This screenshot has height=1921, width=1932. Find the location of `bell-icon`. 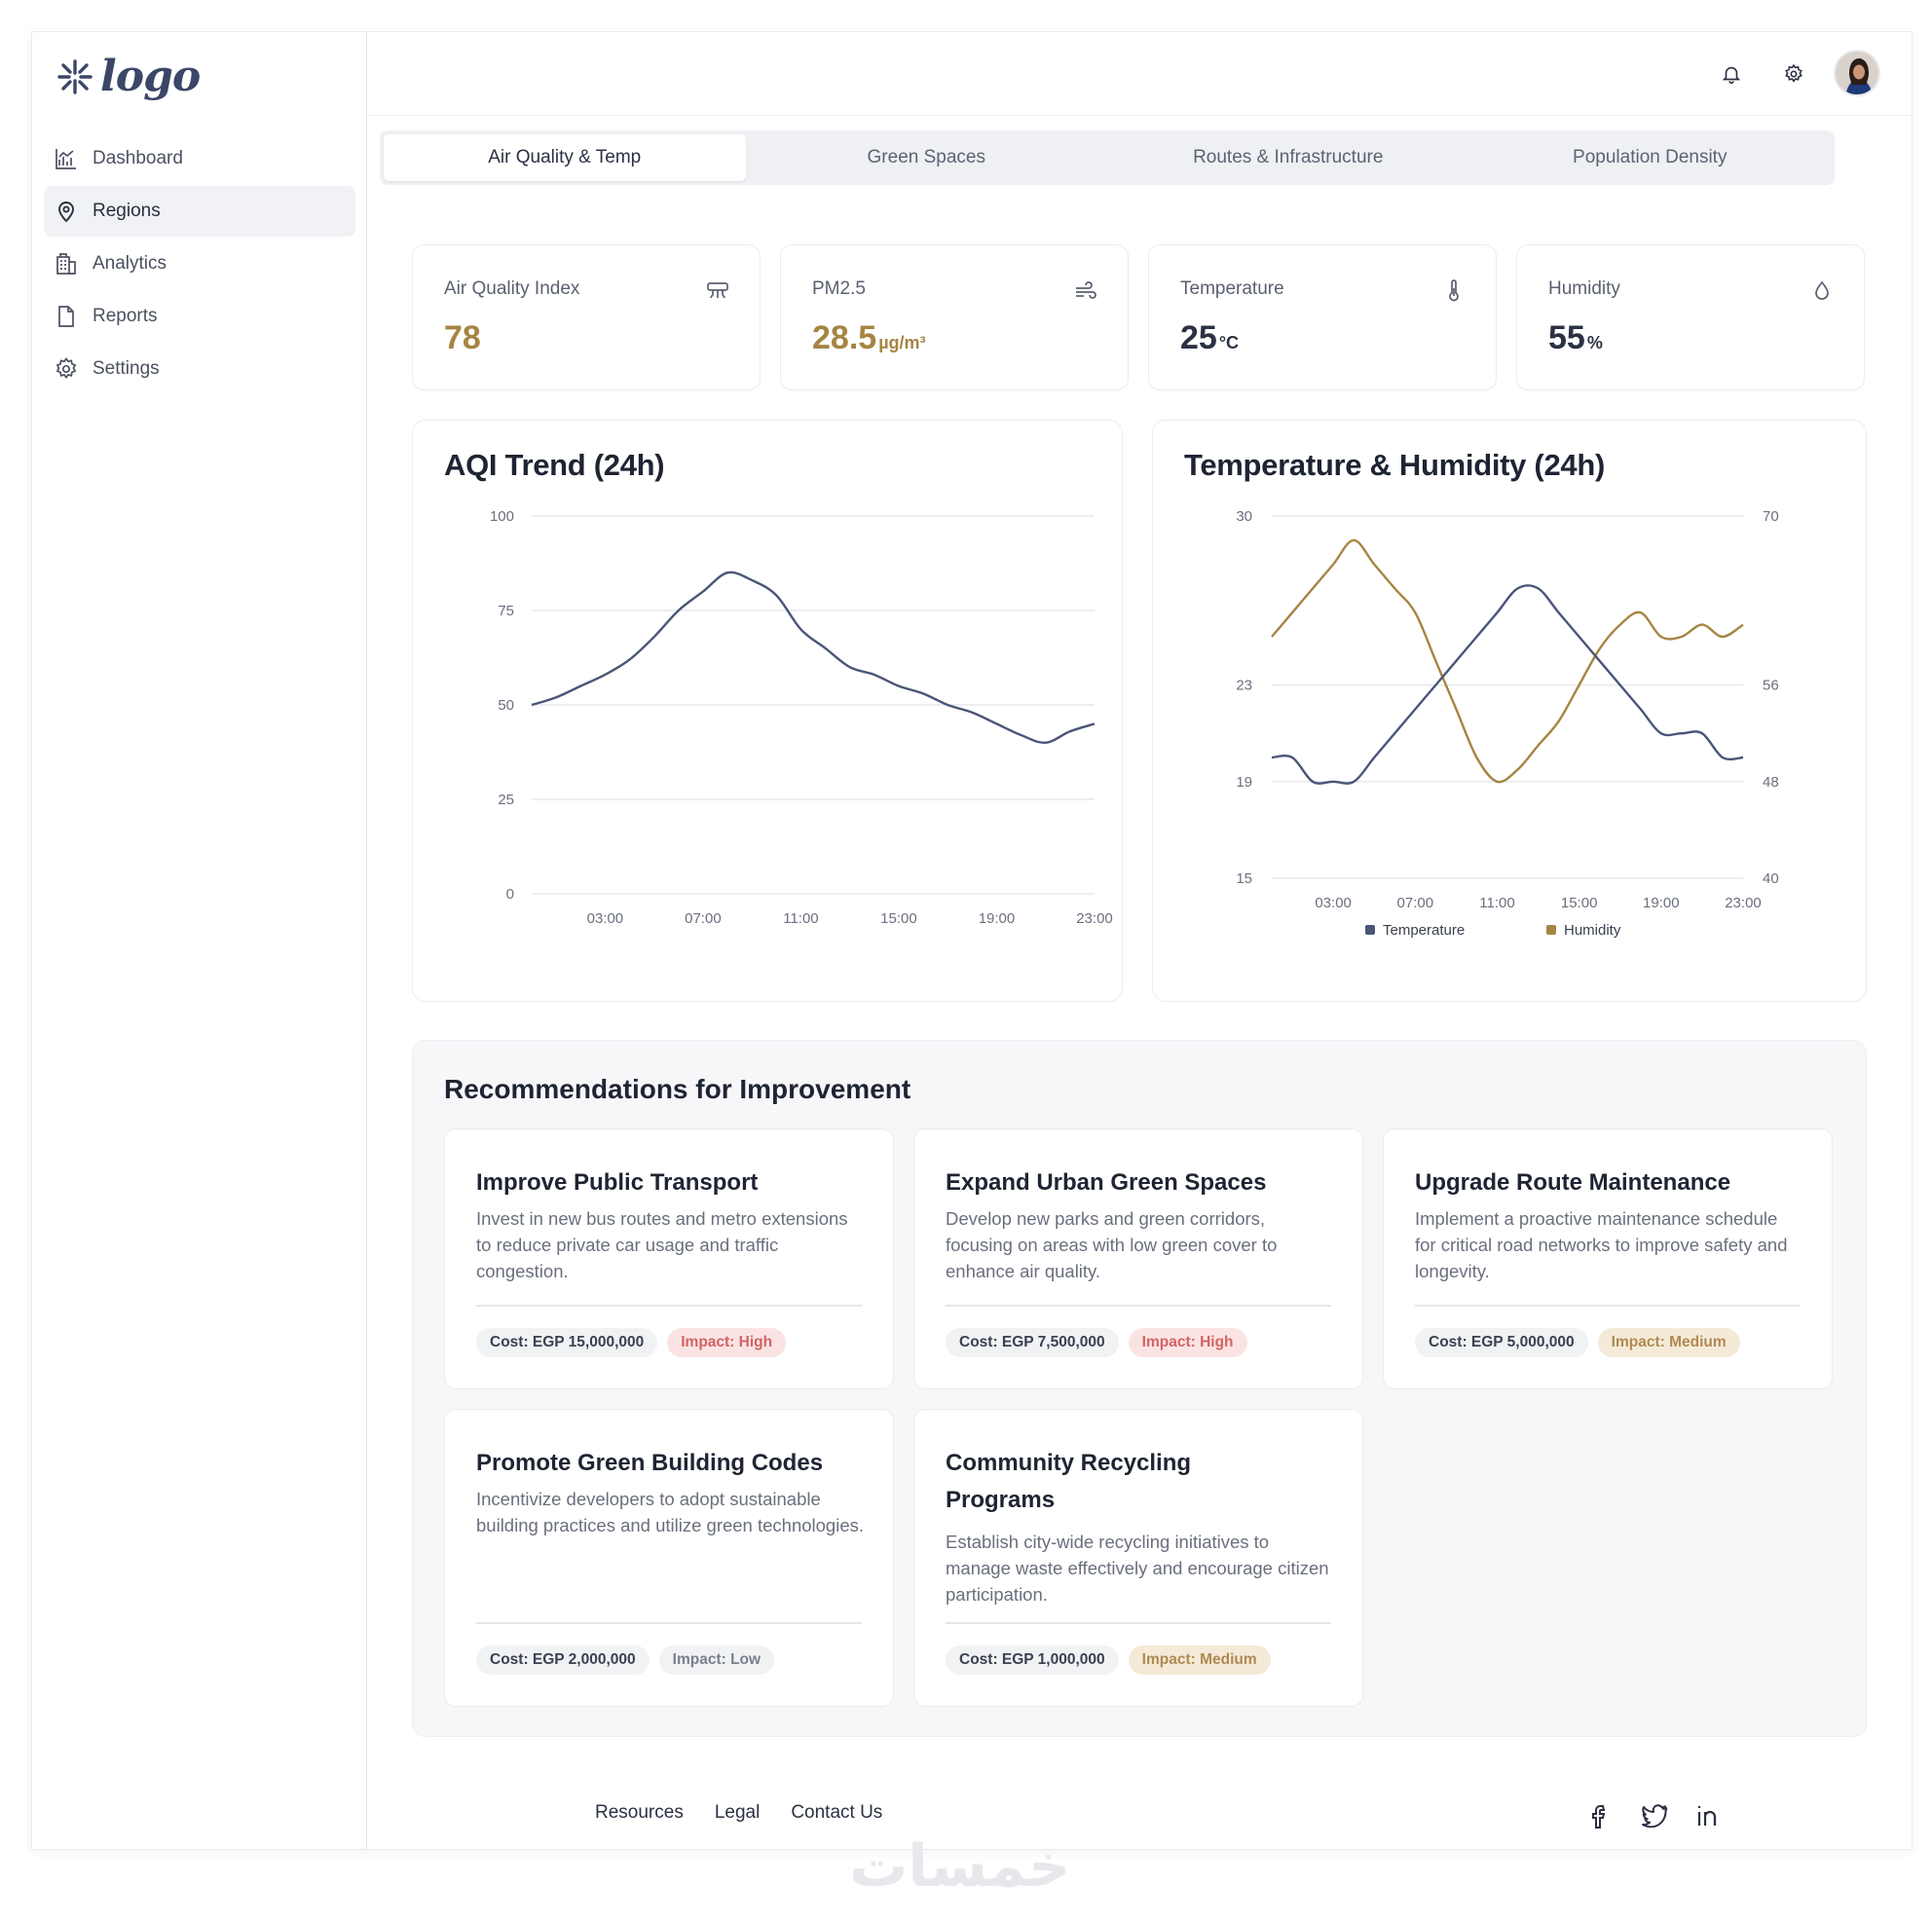

bell-icon is located at coordinates (1731, 75).